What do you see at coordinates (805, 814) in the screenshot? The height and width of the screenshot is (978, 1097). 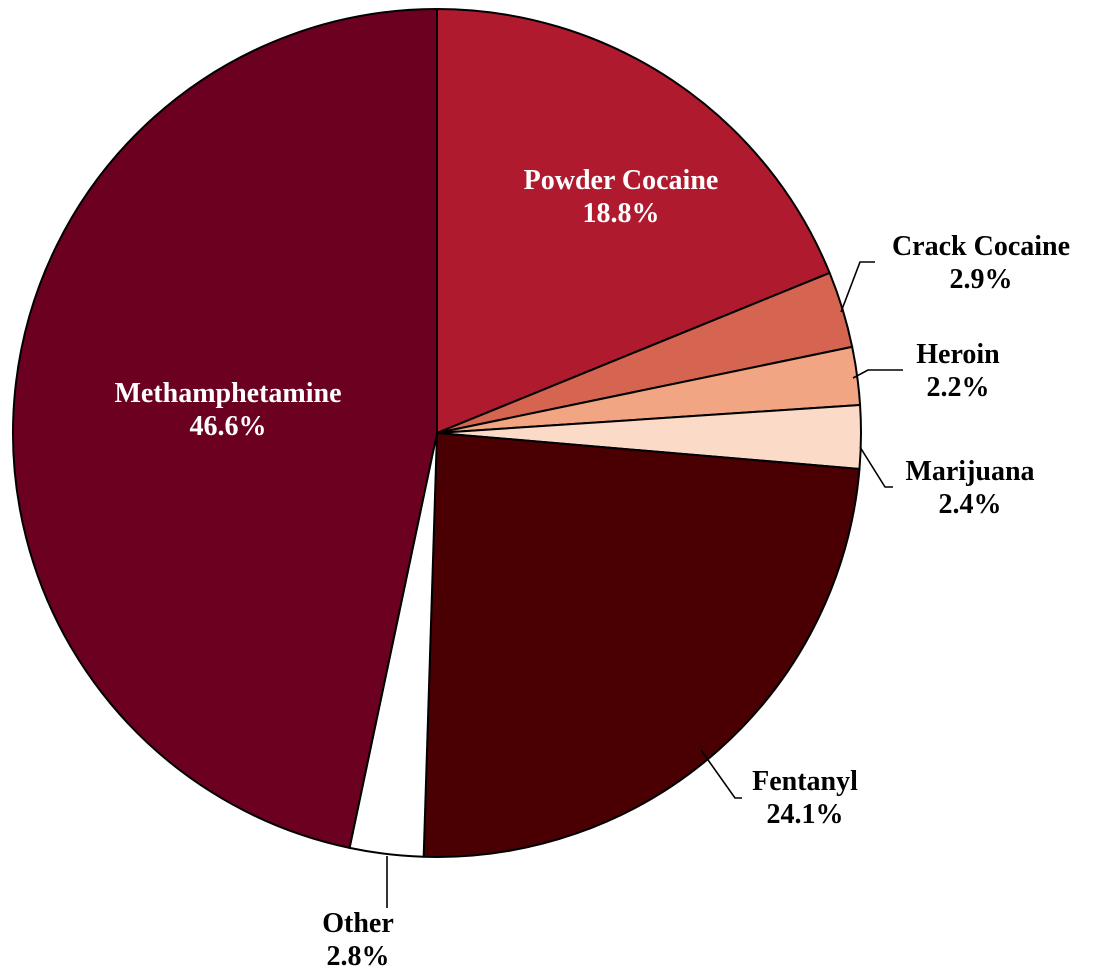 I see `slice-value-fentanyl: 24.1%` at bounding box center [805, 814].